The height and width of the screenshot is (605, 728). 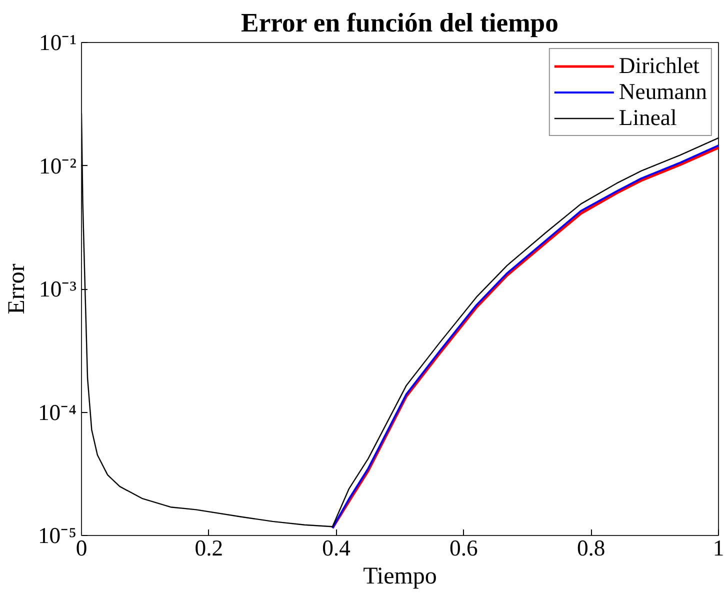 What do you see at coordinates (17, 289) in the screenshot?
I see `y-axis-title: Error` at bounding box center [17, 289].